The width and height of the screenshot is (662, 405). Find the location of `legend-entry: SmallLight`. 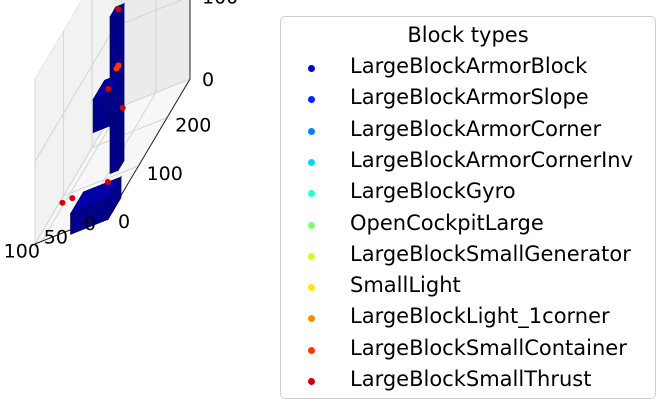

legend-entry: SmallLight is located at coordinates (468, 287).